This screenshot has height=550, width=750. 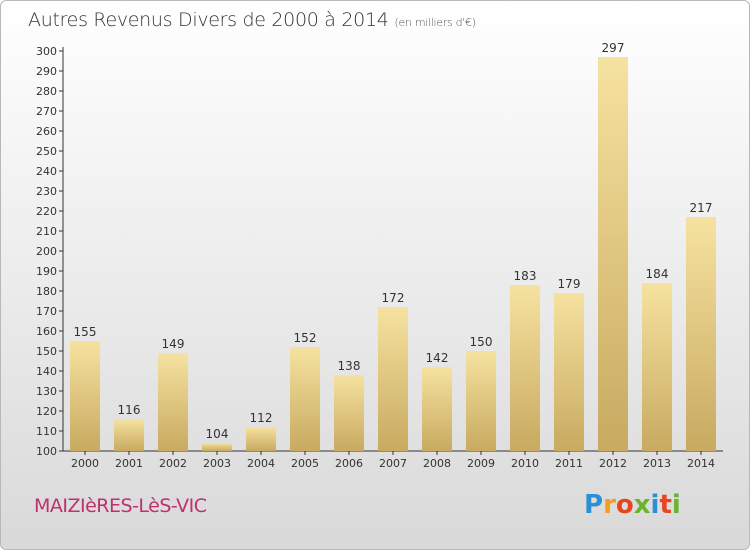 What do you see at coordinates (46, 291) in the screenshot?
I see `y-tick-label: 180` at bounding box center [46, 291].